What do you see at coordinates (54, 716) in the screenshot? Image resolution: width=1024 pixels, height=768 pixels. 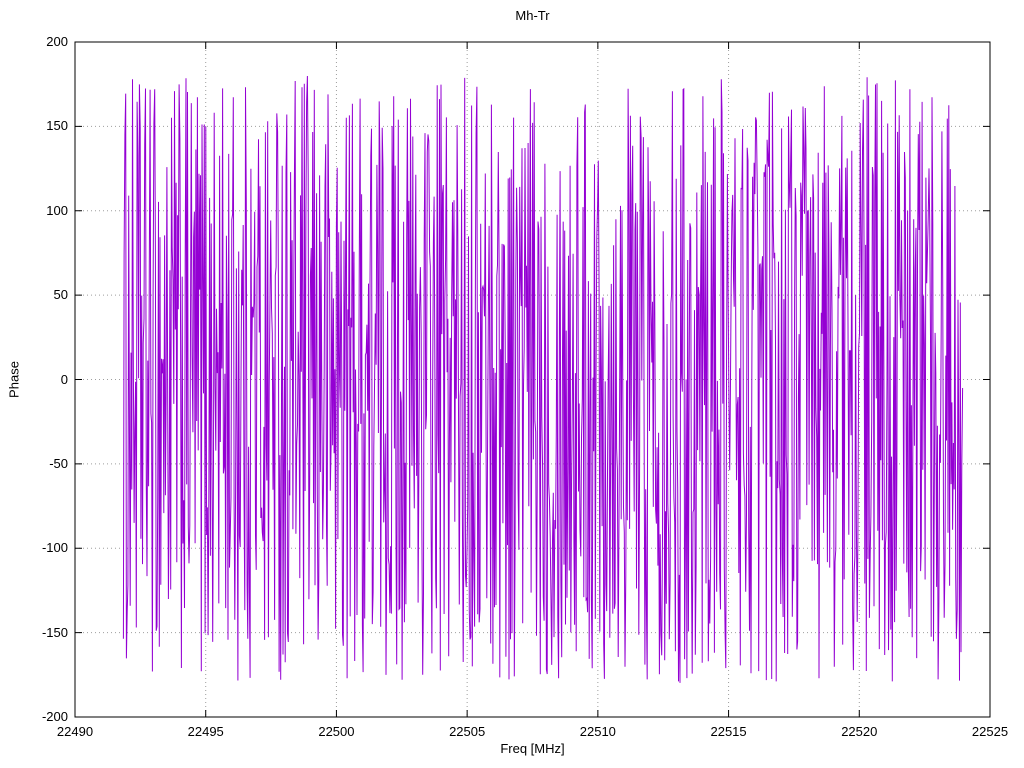 I see `y-tick-label: -200` at bounding box center [54, 716].